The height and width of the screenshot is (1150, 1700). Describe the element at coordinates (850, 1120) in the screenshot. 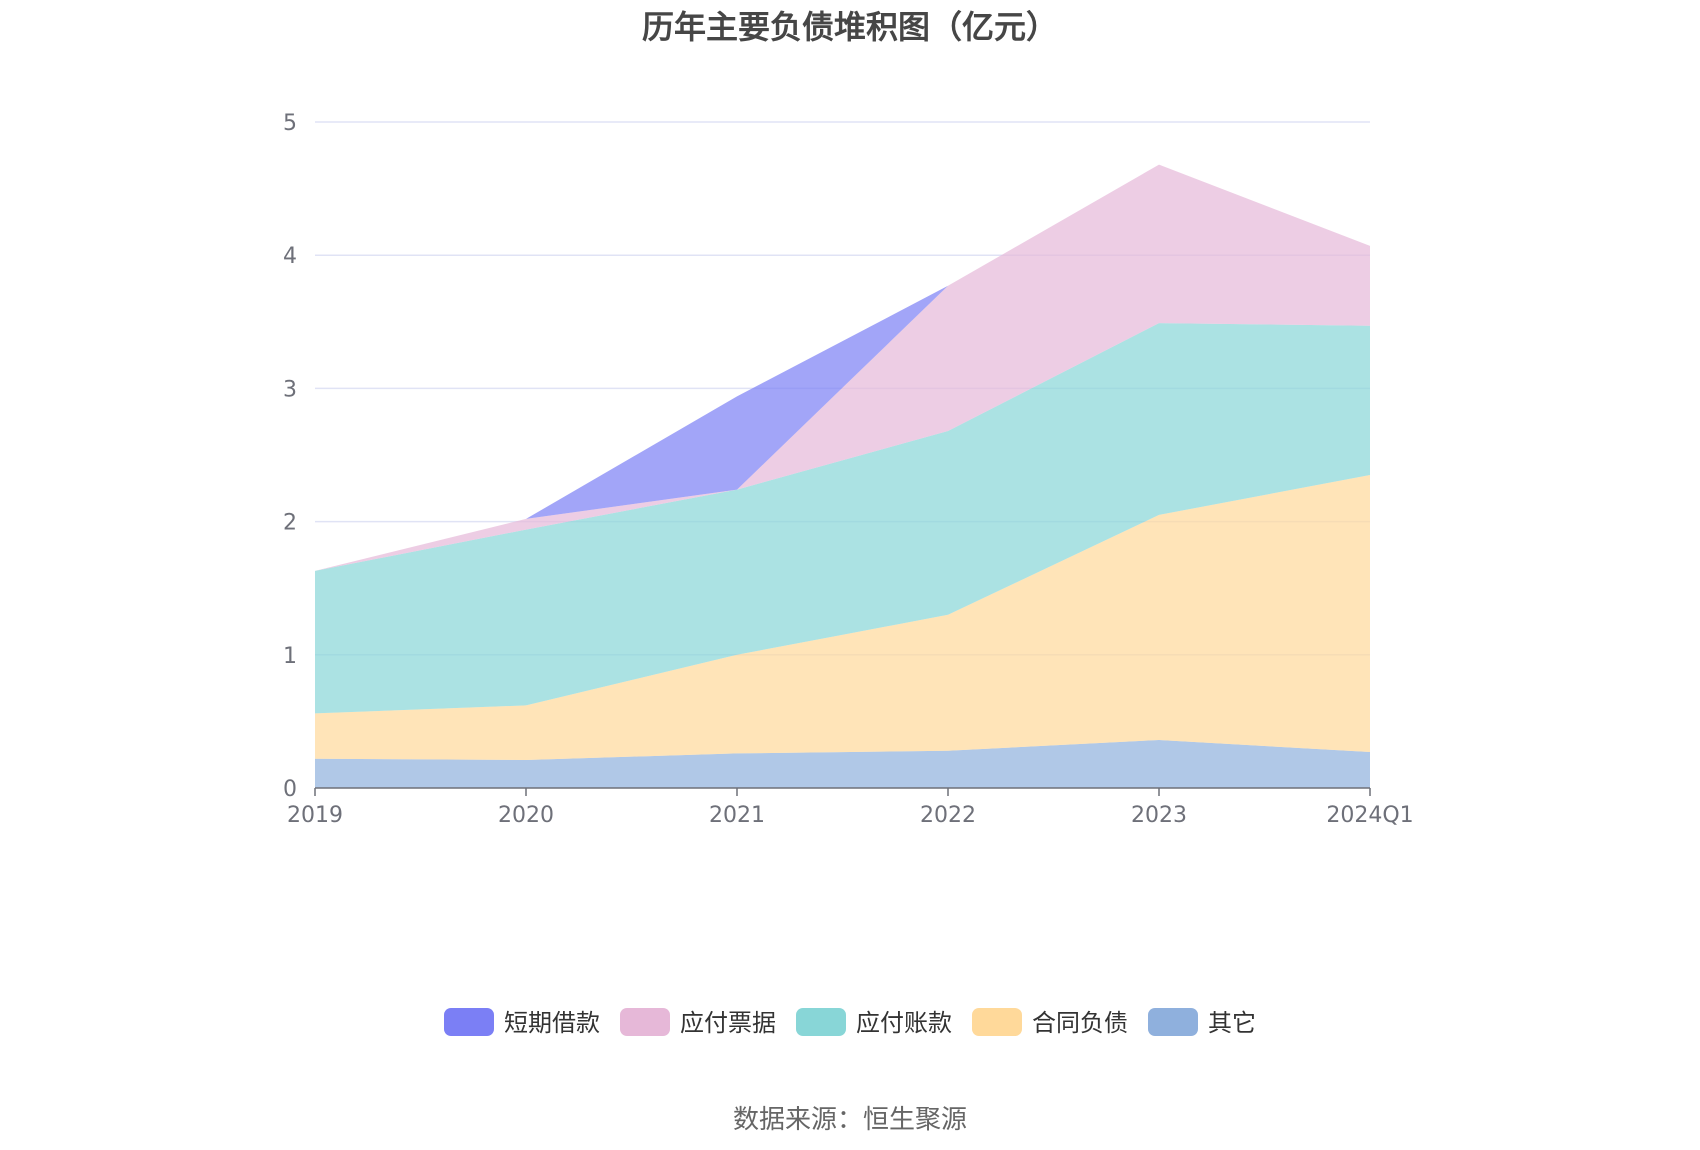

I see `source-note: 数据来源：恒生聚源` at that location.